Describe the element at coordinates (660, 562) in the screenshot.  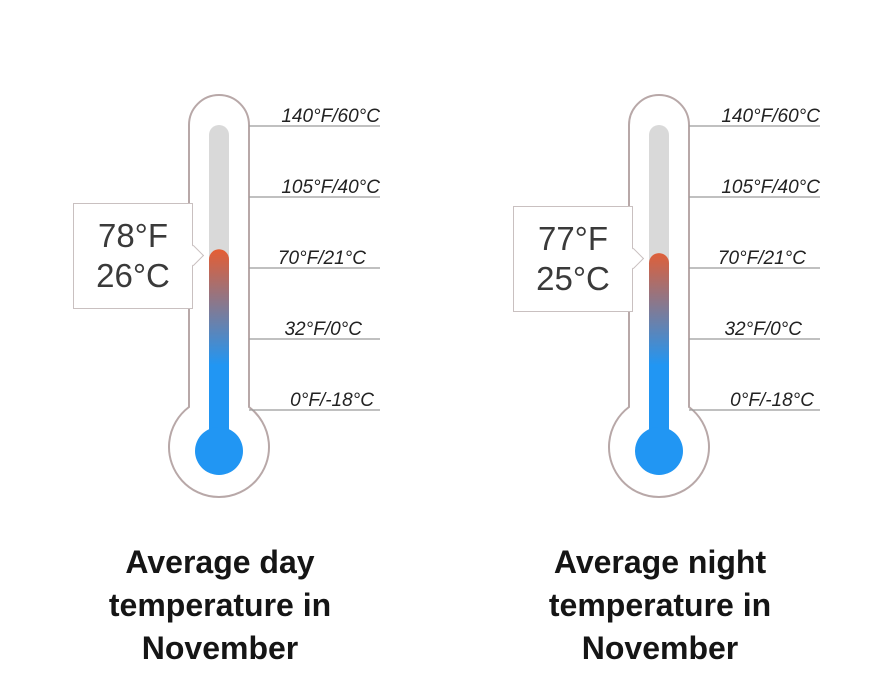
I see `caption-line: Average night` at that location.